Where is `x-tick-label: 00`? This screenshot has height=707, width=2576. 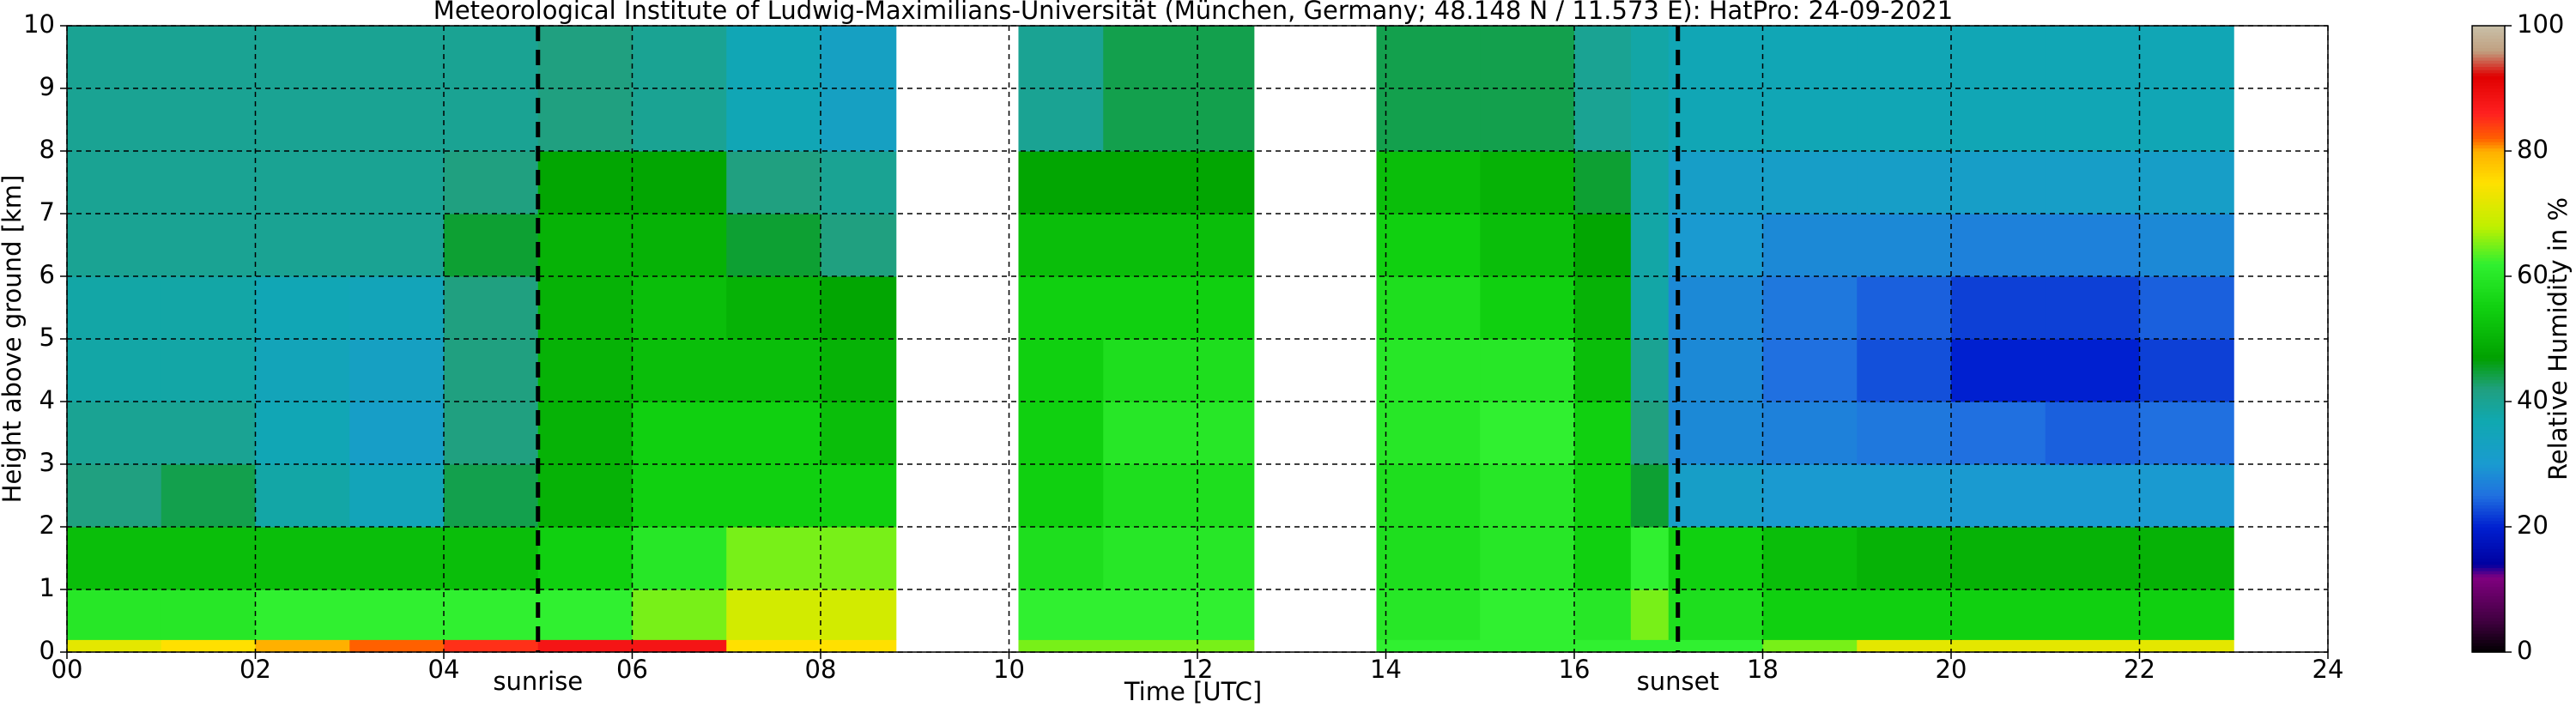 x-tick-label: 00 is located at coordinates (67, 670).